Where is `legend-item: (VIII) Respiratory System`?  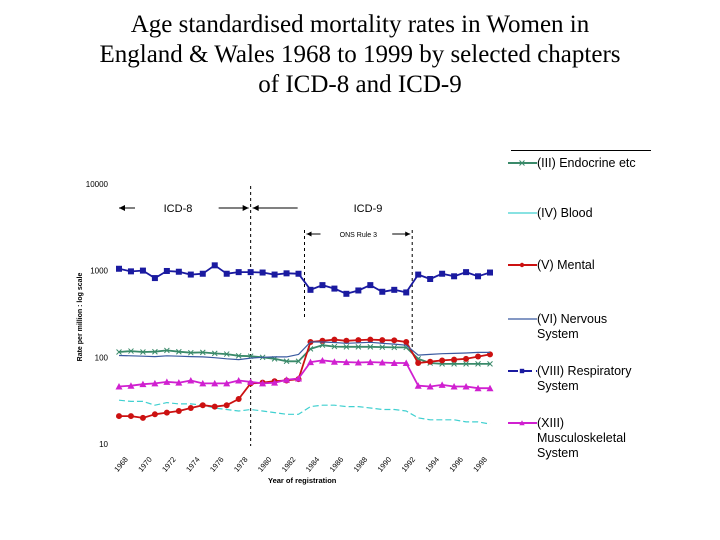 legend-item: (VIII) Respiratory System is located at coordinates (569, 379).